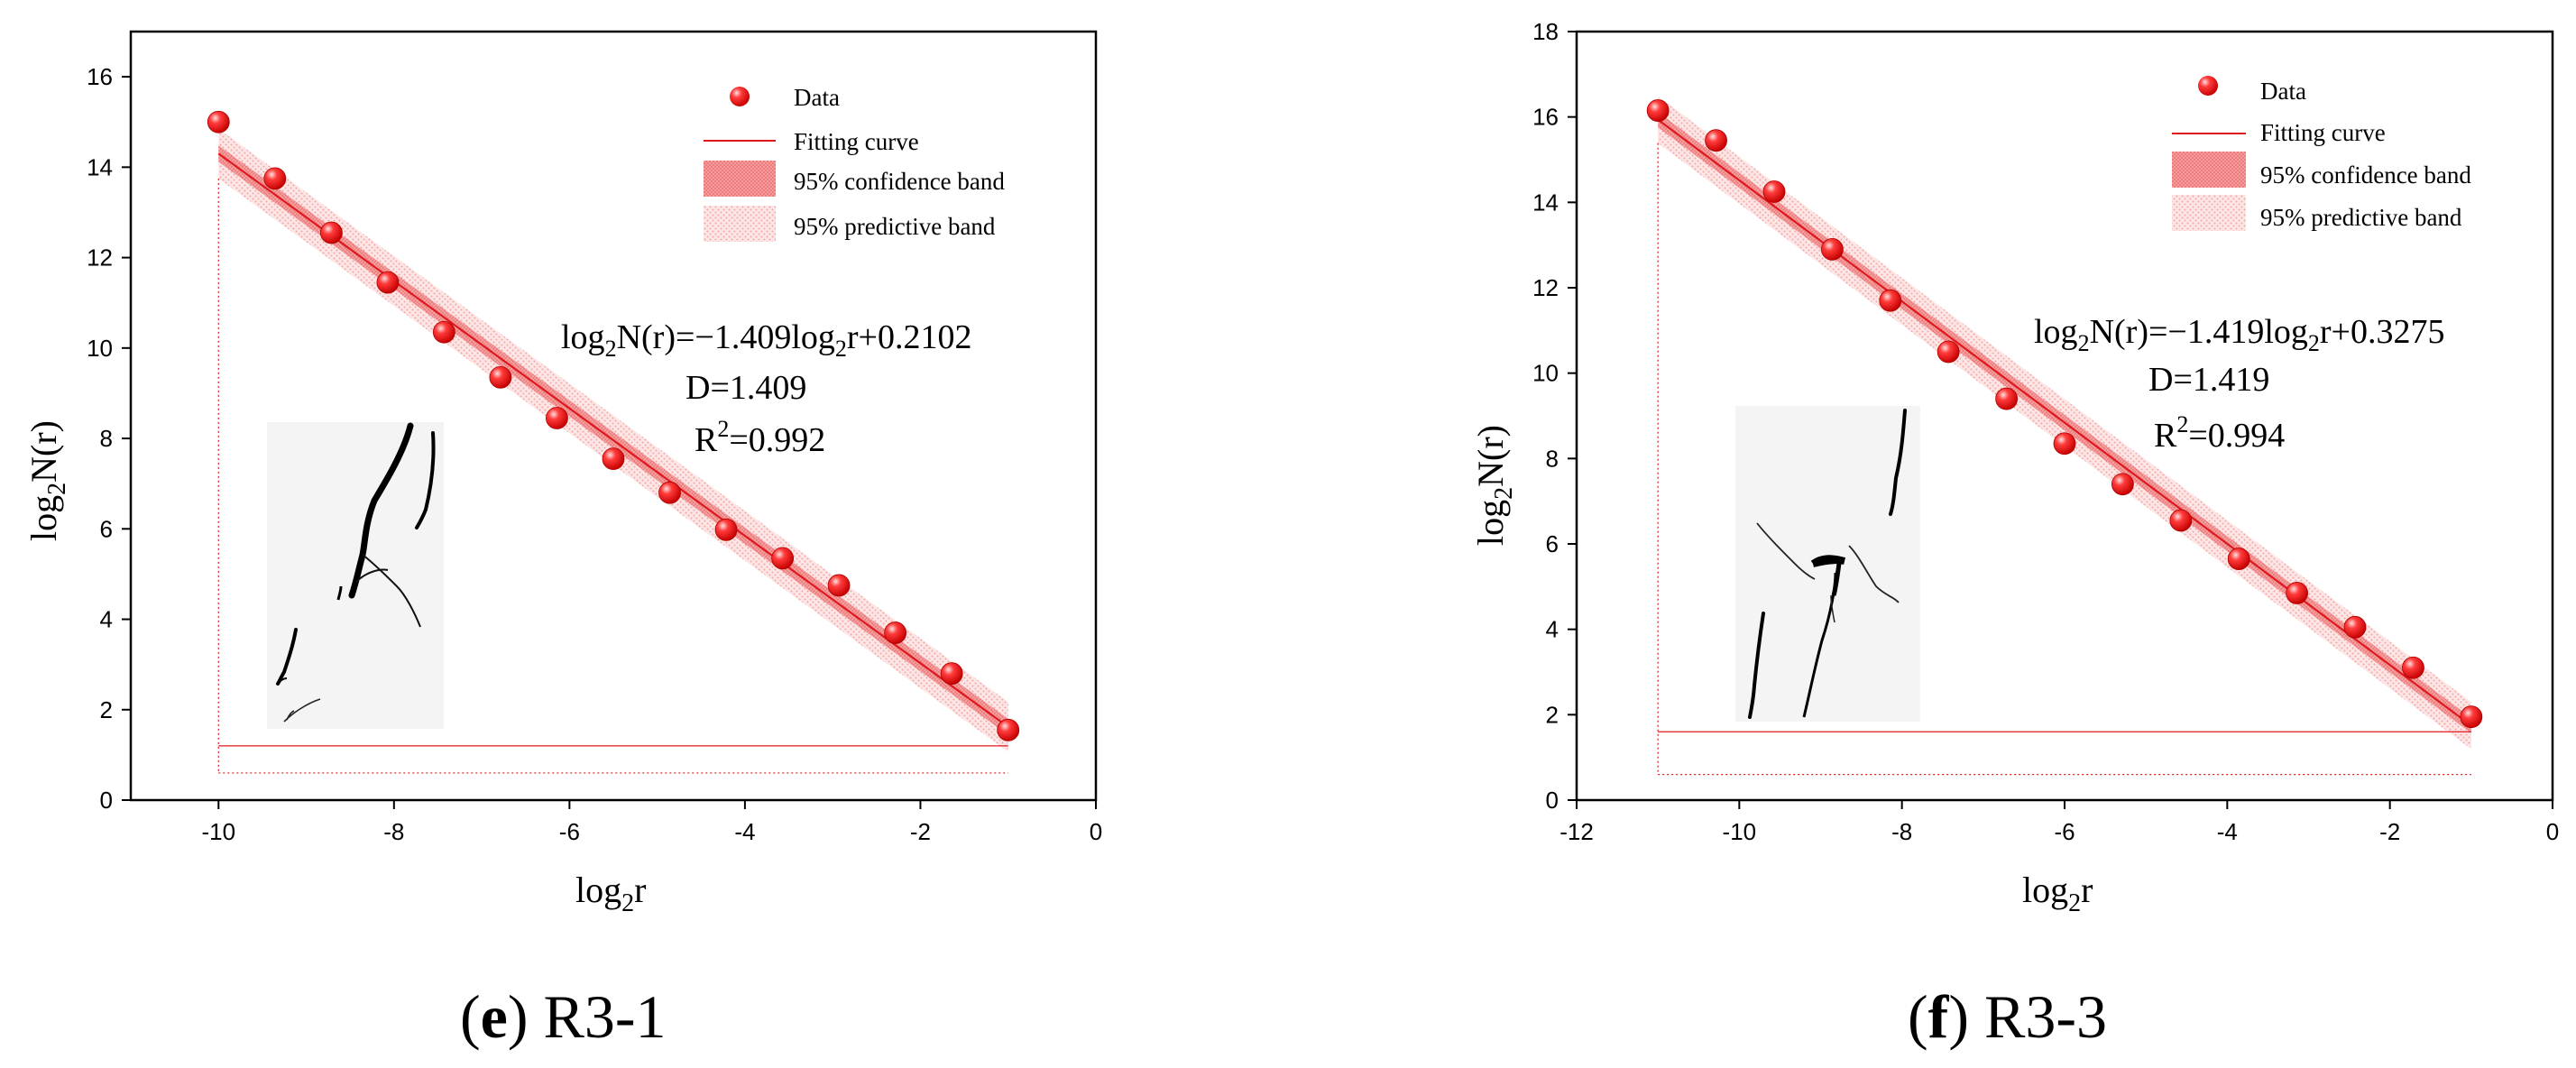 Image resolution: width=2576 pixels, height=1068 pixels. What do you see at coordinates (760, 437) in the screenshot?
I see `r-squared: R2=0.992` at bounding box center [760, 437].